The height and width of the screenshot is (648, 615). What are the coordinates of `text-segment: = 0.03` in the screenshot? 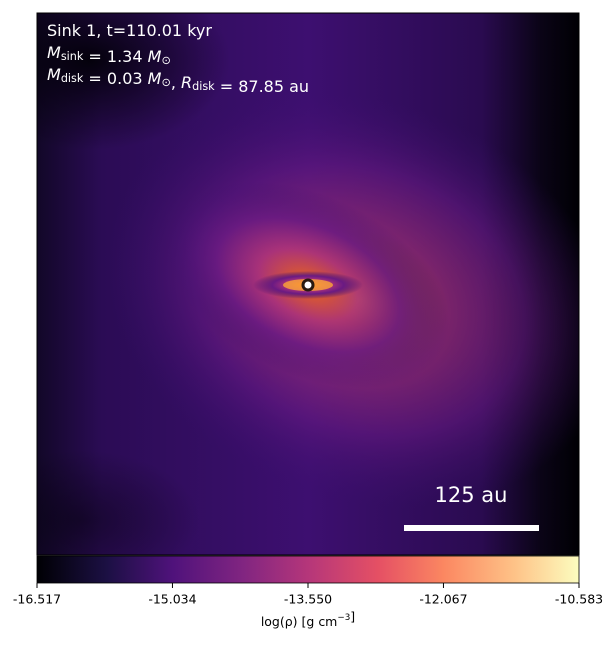 It's located at (115, 78).